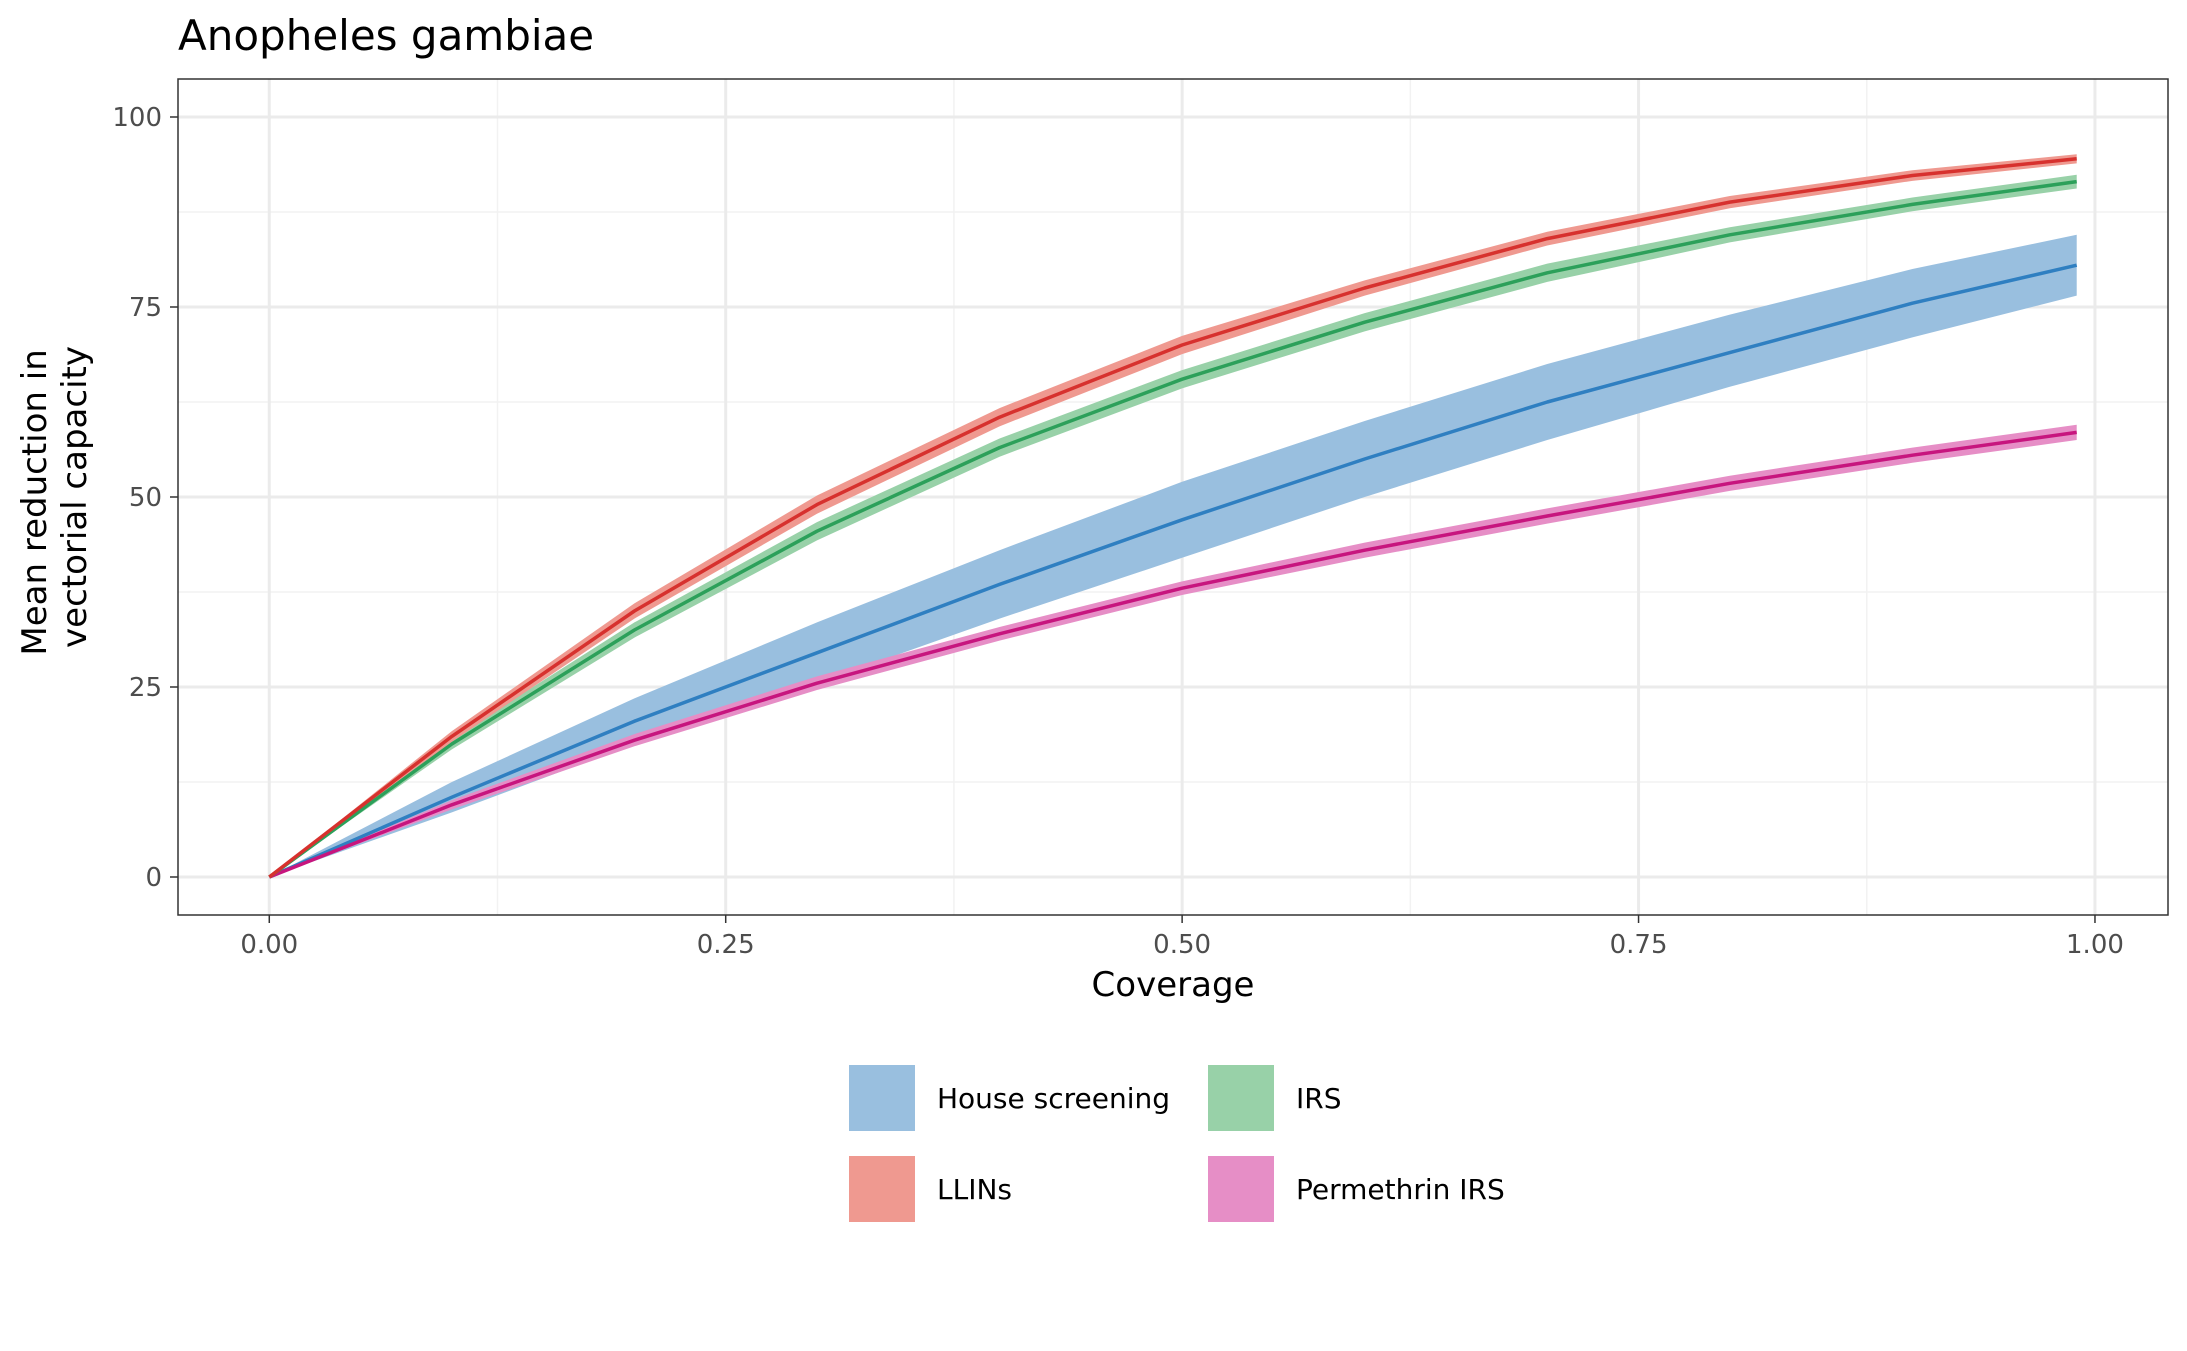 The image size is (2187, 1351). I want to click on y-axis-title: Mean reduction in vectorial capacity, so click(55, 496).